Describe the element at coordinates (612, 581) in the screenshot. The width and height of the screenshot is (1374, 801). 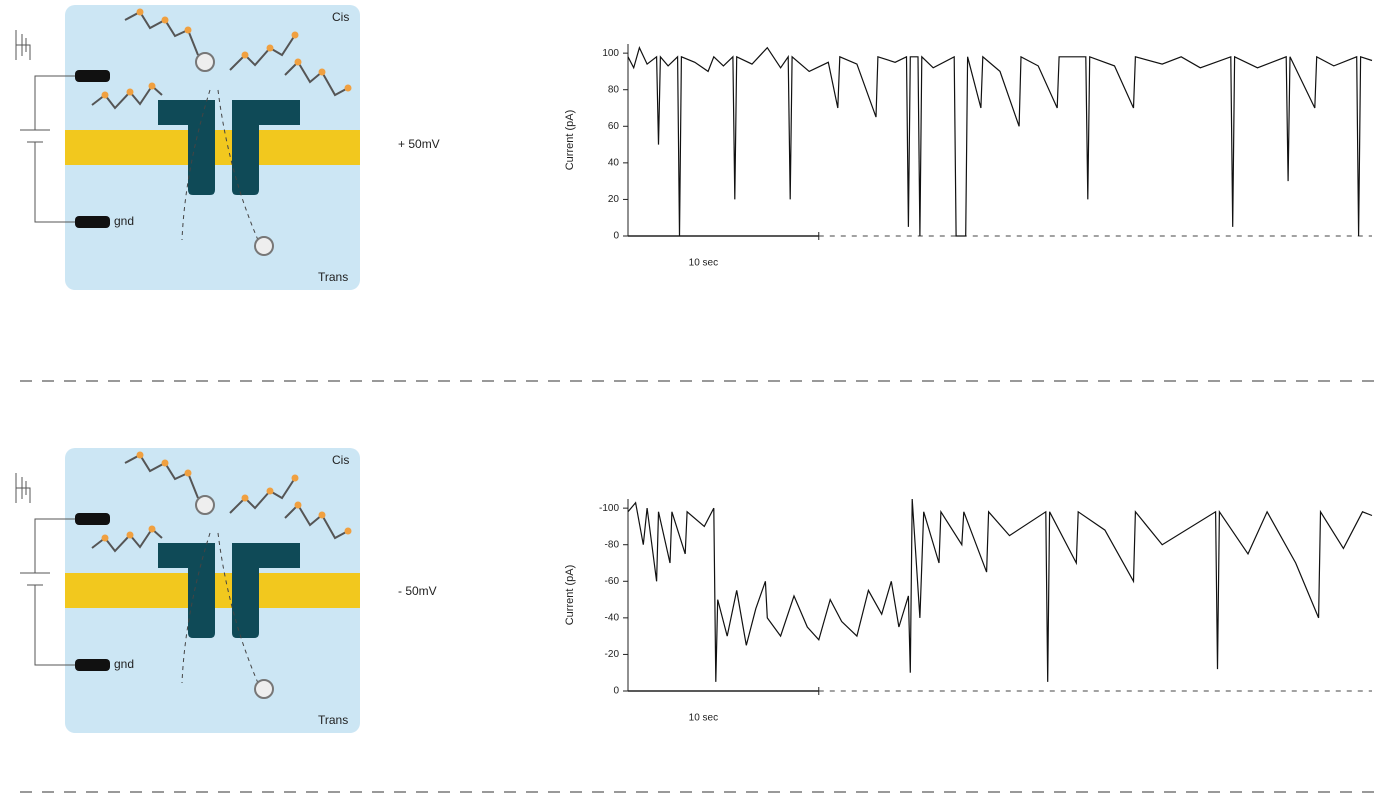
I see `y-tick-label: -60` at that location.